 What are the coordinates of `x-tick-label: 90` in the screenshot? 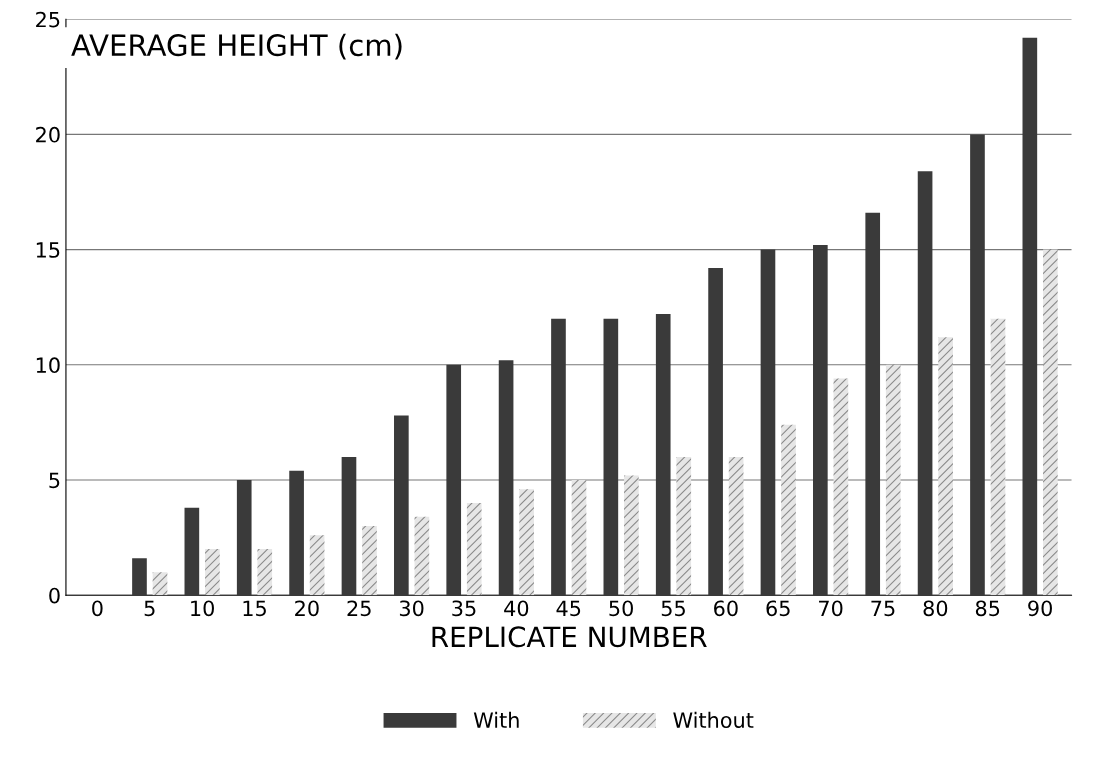 It's located at (1040, 608).